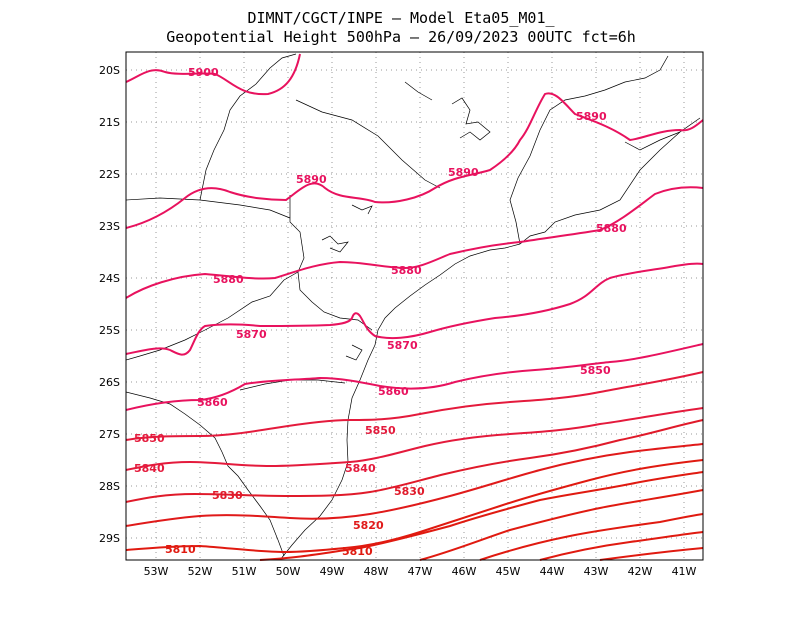 The image size is (800, 618). I want to click on contour-label: 5900, so click(203, 72).